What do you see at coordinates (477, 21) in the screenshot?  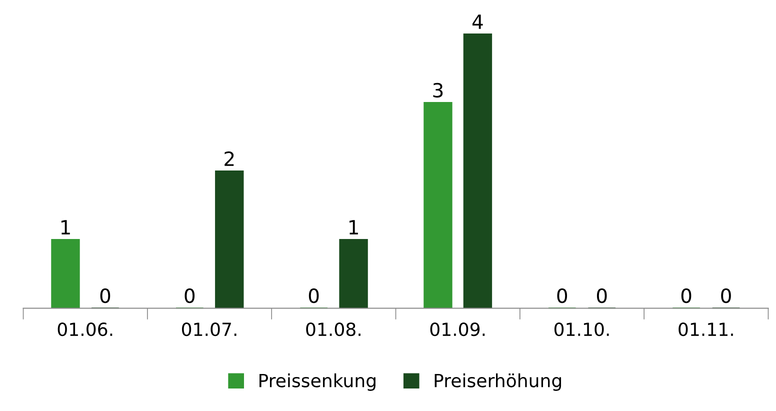 I see `data-label: 4` at bounding box center [477, 21].